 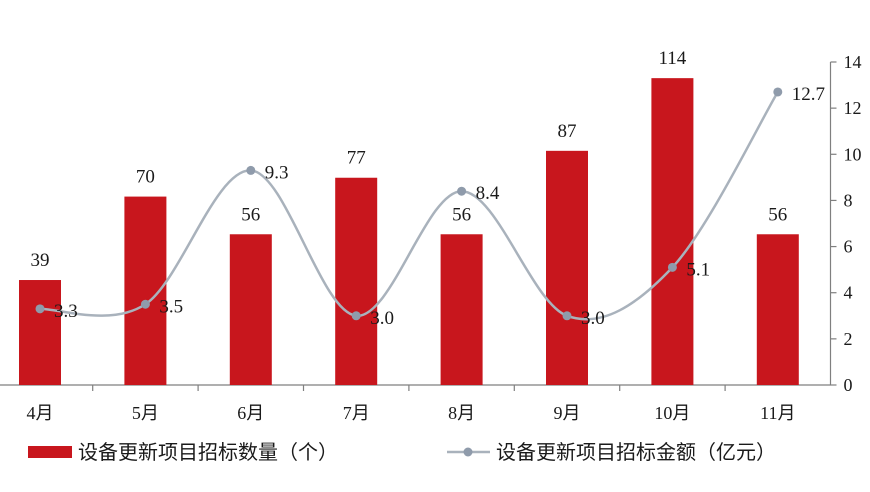 What do you see at coordinates (50, 452) in the screenshot?
I see `legend-swatch-count` at bounding box center [50, 452].